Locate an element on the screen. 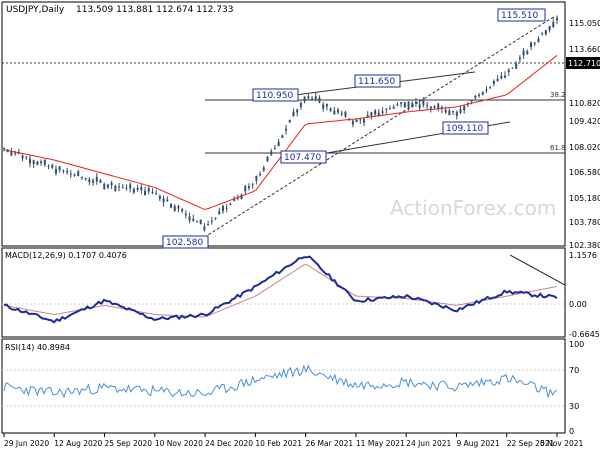 The height and width of the screenshot is (454, 600). svg-text: 111.650 is located at coordinates (376, 82).